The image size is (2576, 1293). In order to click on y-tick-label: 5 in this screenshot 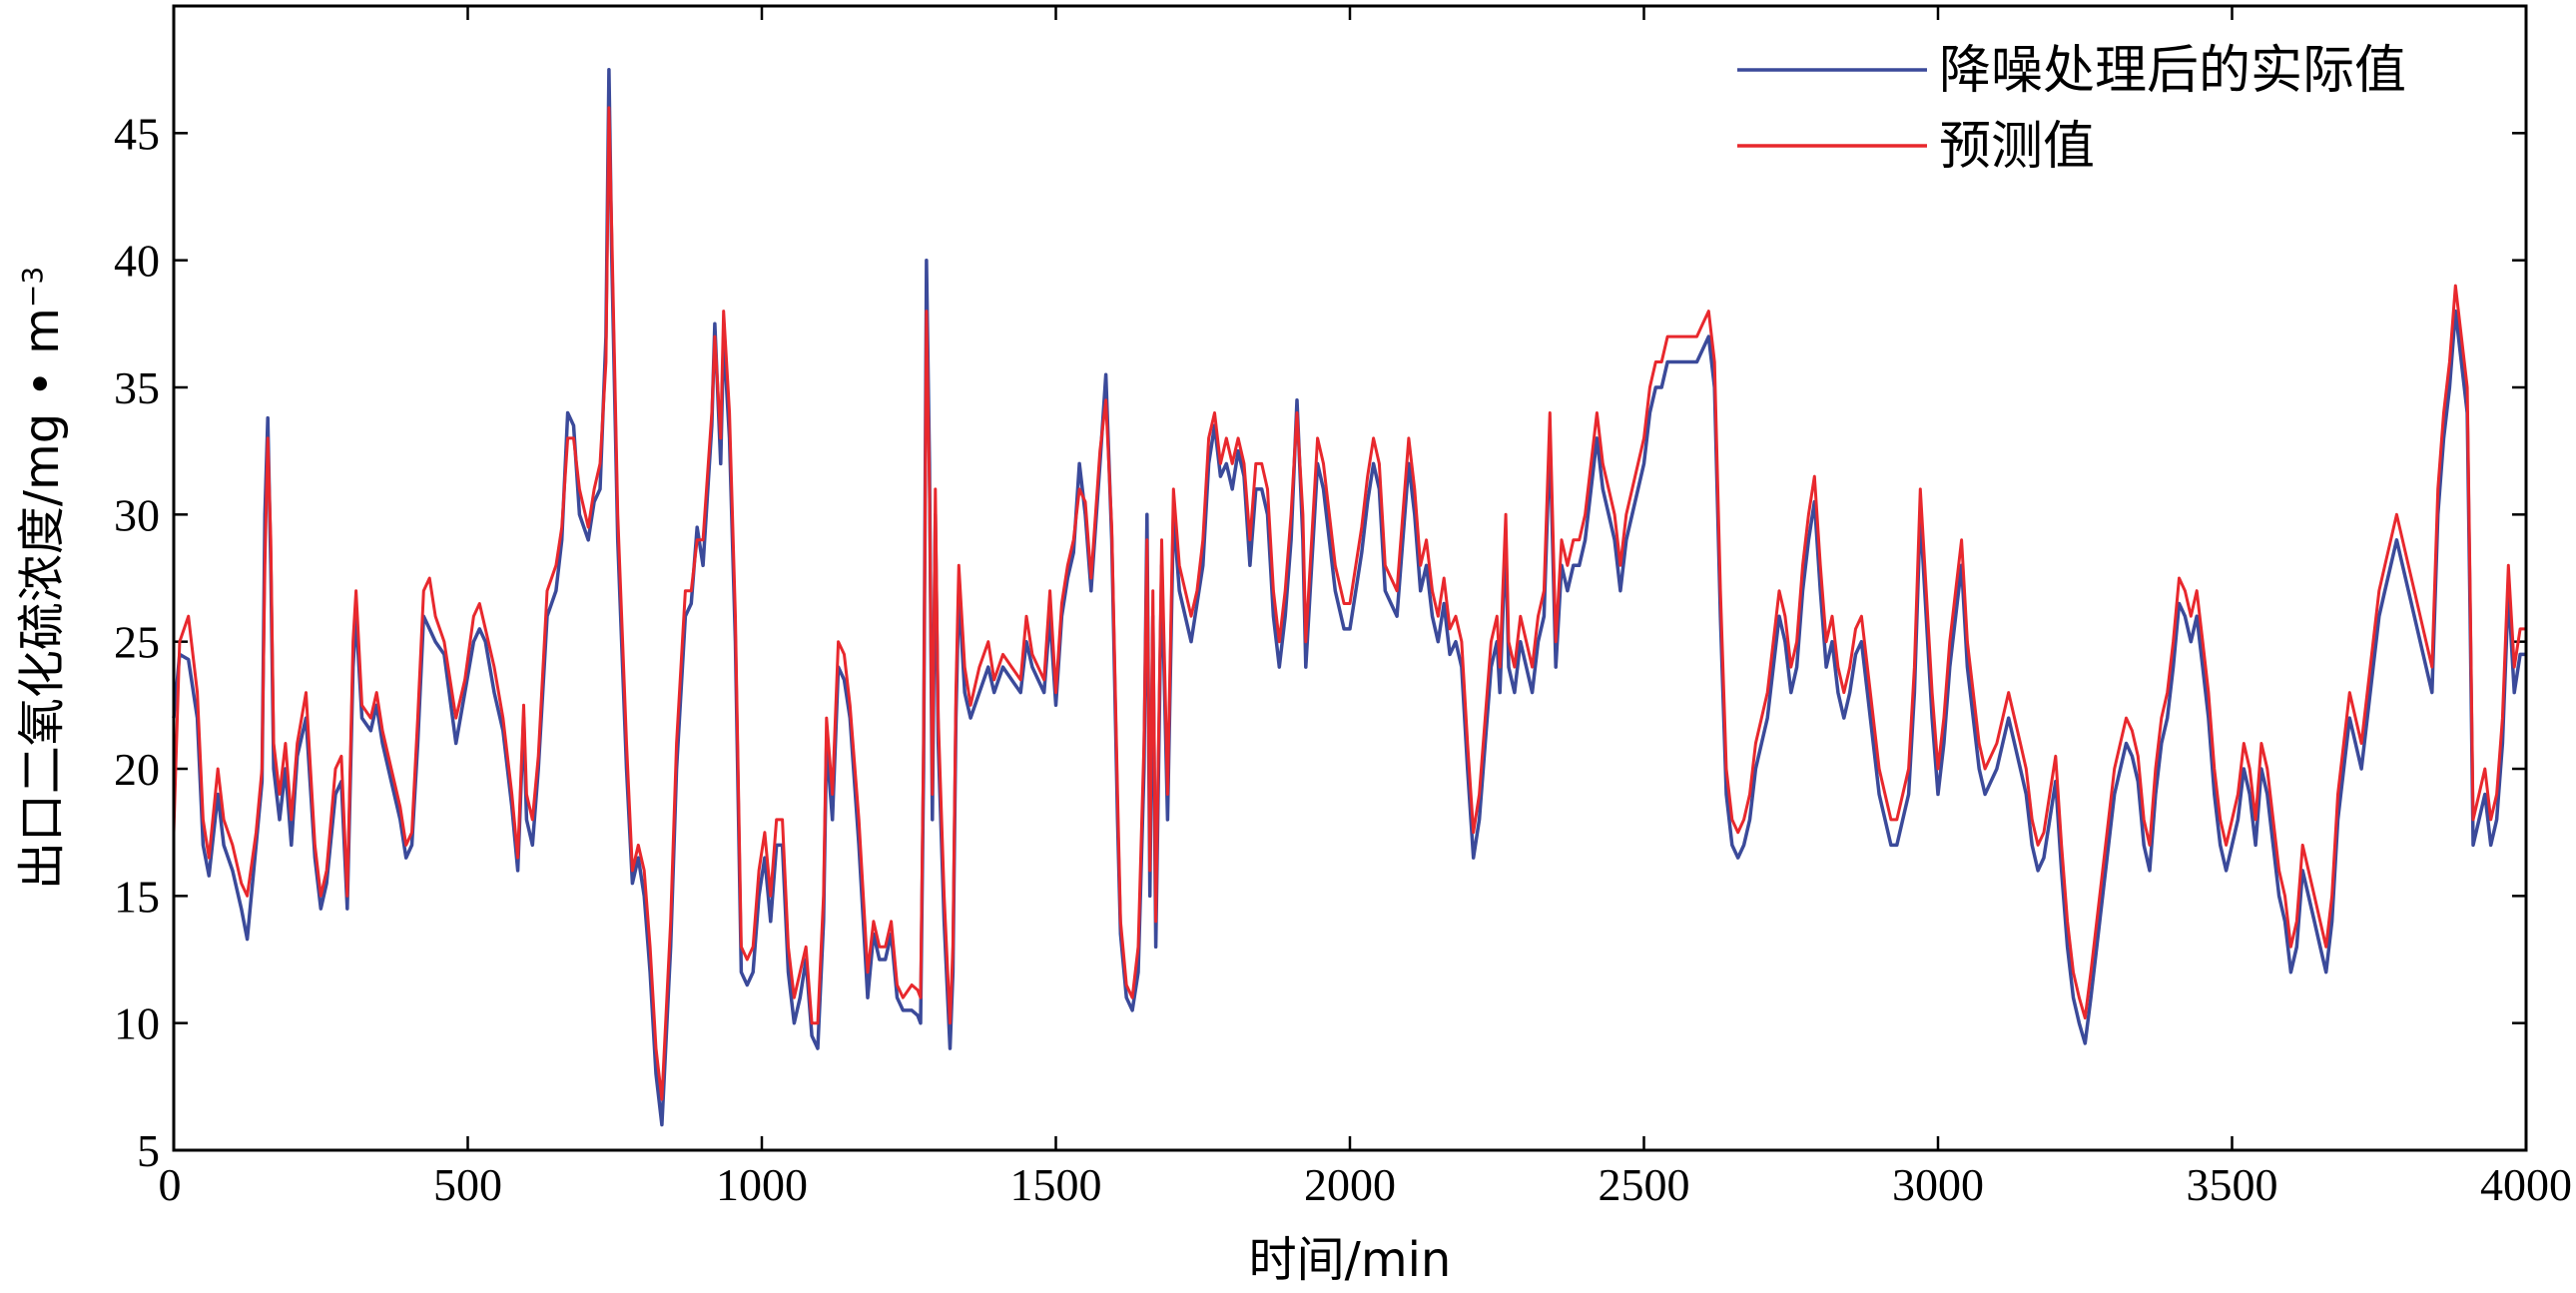, I will do `click(148, 1150)`.